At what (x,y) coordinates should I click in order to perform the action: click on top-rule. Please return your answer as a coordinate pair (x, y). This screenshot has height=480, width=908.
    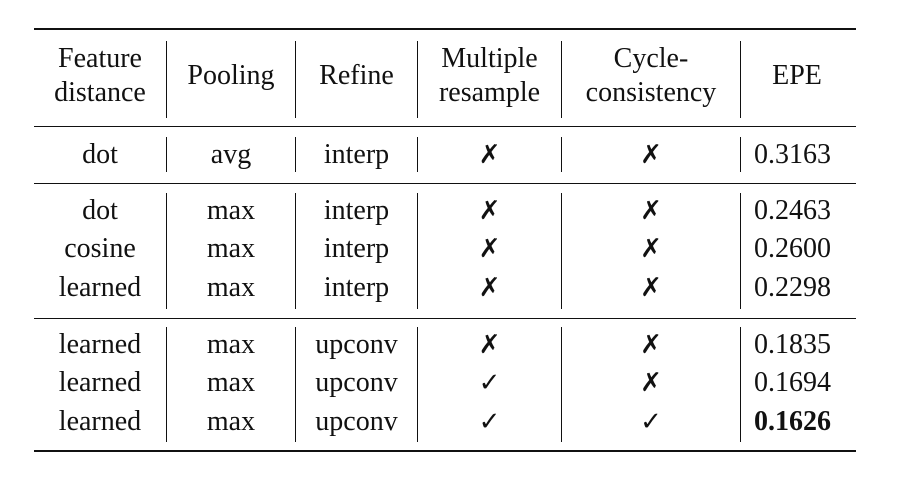
    Looking at the image, I should click on (445, 29).